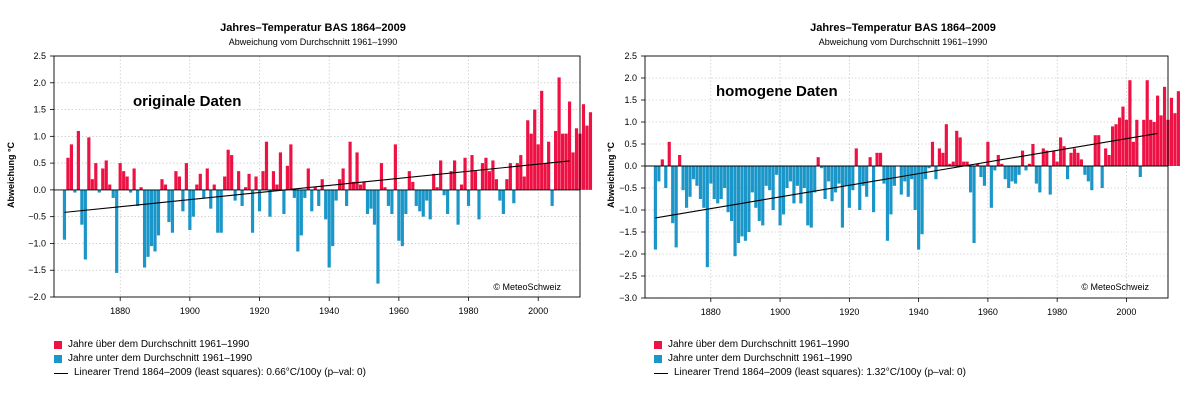 Image resolution: width=1200 pixels, height=413 pixels. Describe the element at coordinates (538, 311) in the screenshot. I see `x-tick-label: 2000` at that location.